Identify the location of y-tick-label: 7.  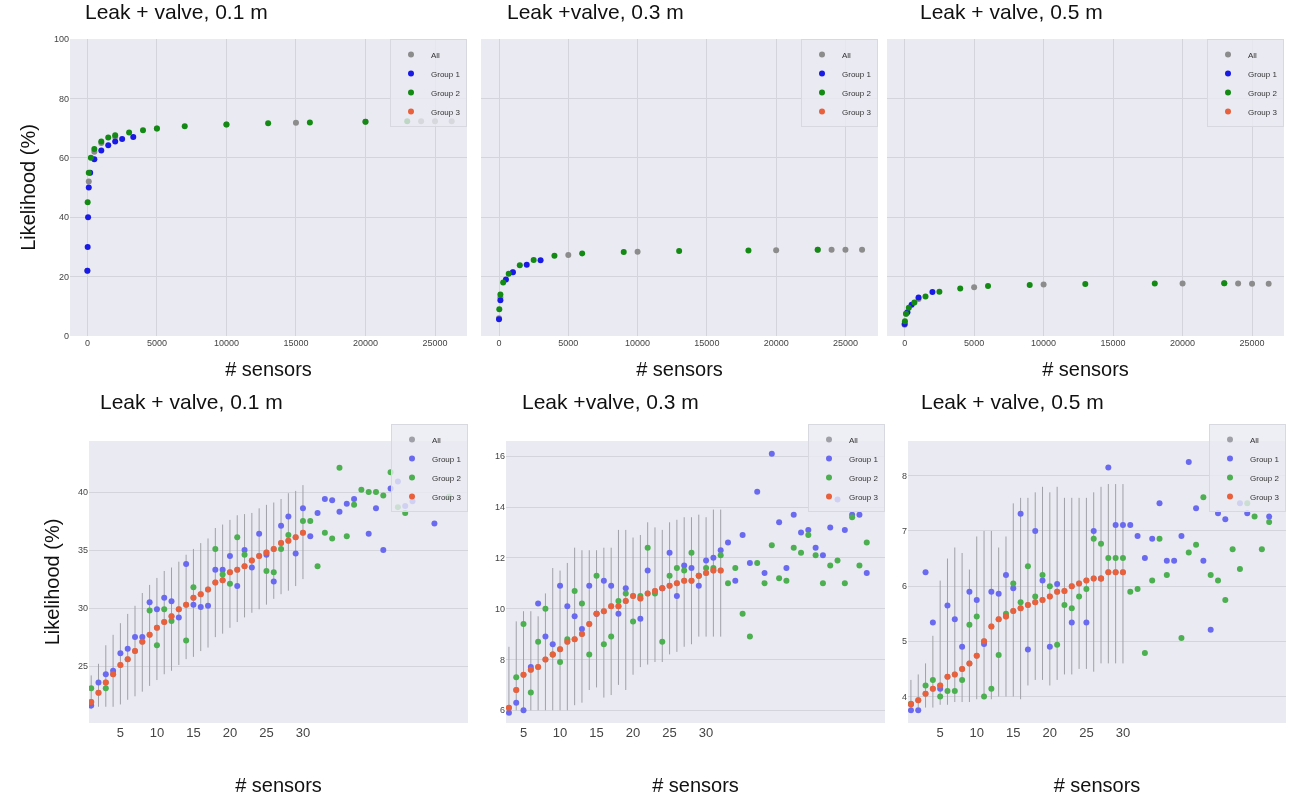
(904, 531).